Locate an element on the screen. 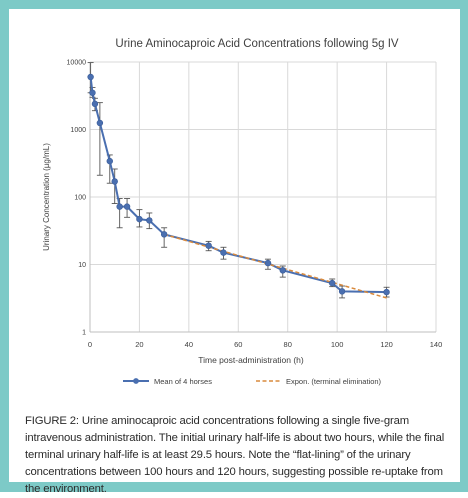 The image size is (468, 498). y-tick-label: 10 is located at coordinates (82, 265).